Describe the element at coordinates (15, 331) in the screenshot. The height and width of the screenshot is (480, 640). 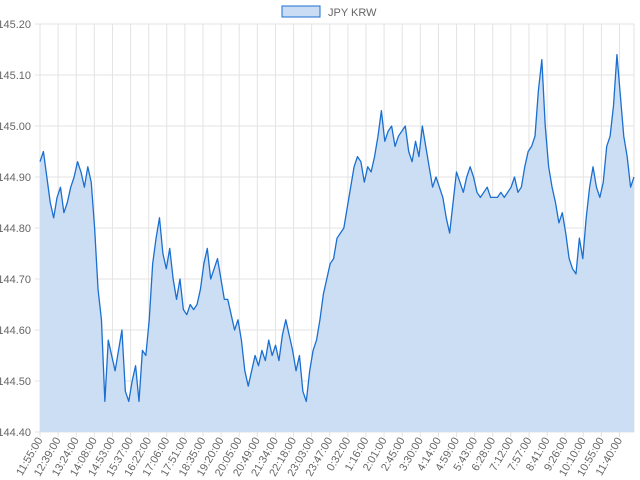
I see `y-tick-label: 144.60` at that location.